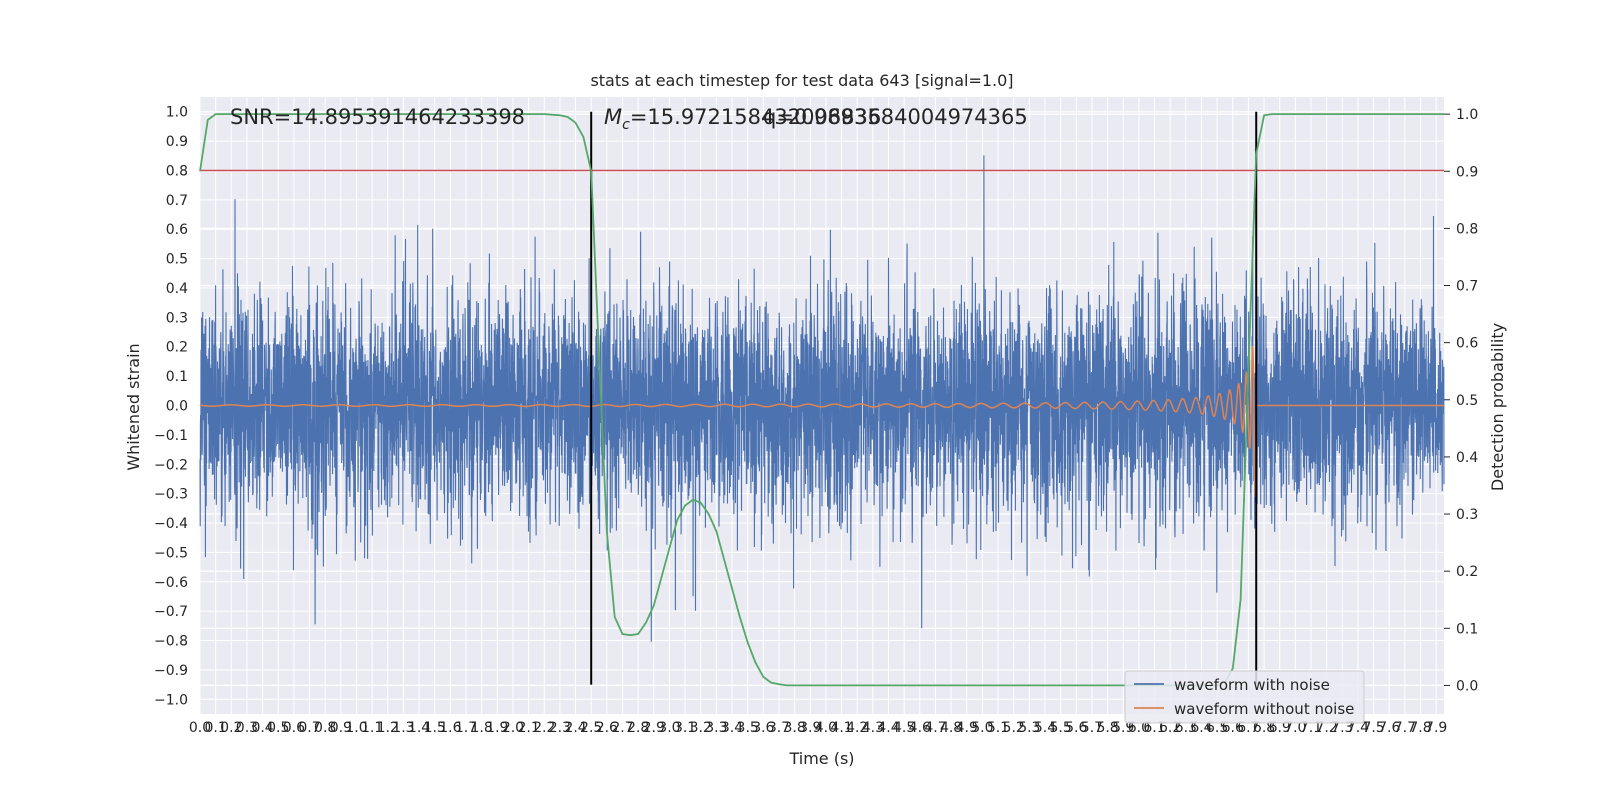  Describe the element at coordinates (231, 728) in the screenshot. I see `x-tick-label: 0.2` at that location.